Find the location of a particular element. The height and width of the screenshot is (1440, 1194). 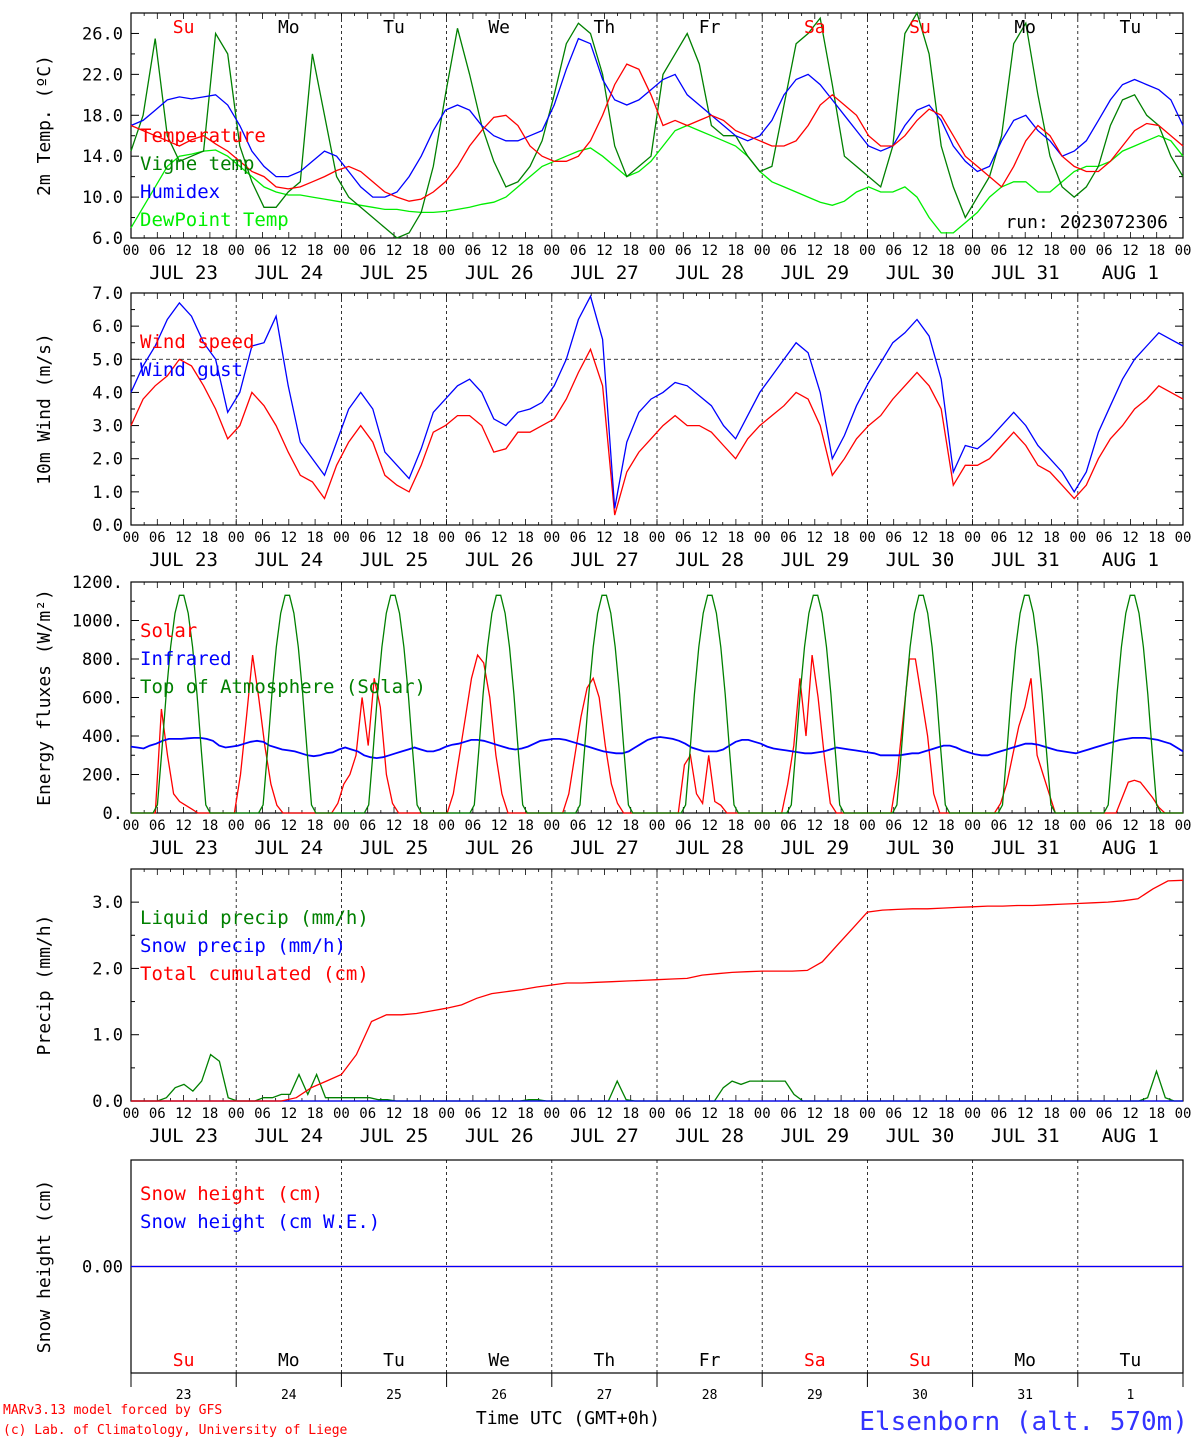

y-tick-label: 6.0 is located at coordinates (107, 327).